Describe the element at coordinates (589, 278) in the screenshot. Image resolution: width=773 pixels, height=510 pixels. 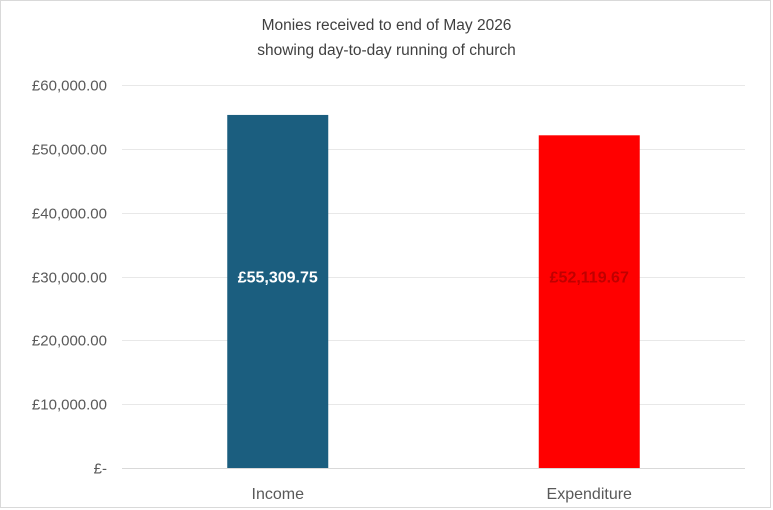
I see `data-label-expenditure: £52,119.67` at that location.